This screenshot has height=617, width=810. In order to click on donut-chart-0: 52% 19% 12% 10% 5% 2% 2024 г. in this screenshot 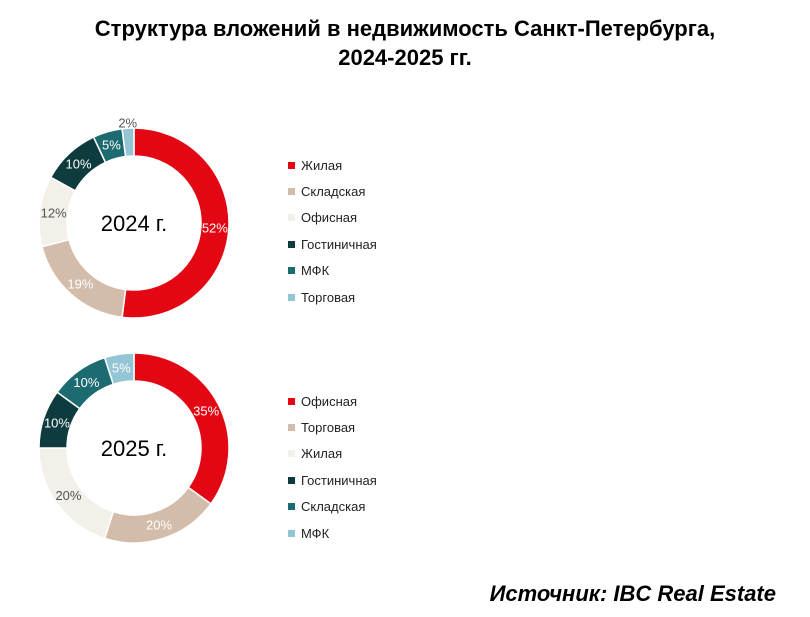, I will do `click(134, 217)`.